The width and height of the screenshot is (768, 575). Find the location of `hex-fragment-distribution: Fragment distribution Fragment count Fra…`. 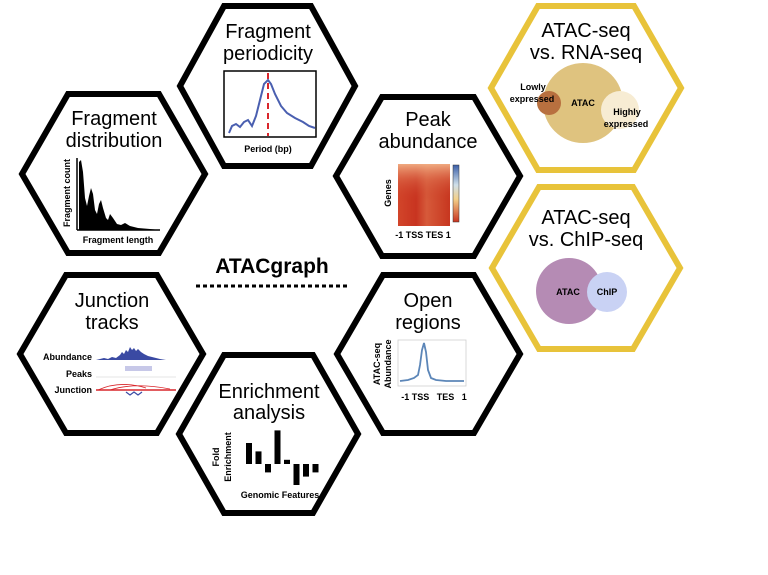

hex-fragment-distribution: Fragment distribution Fragment count Fra… is located at coordinates (113, 173).